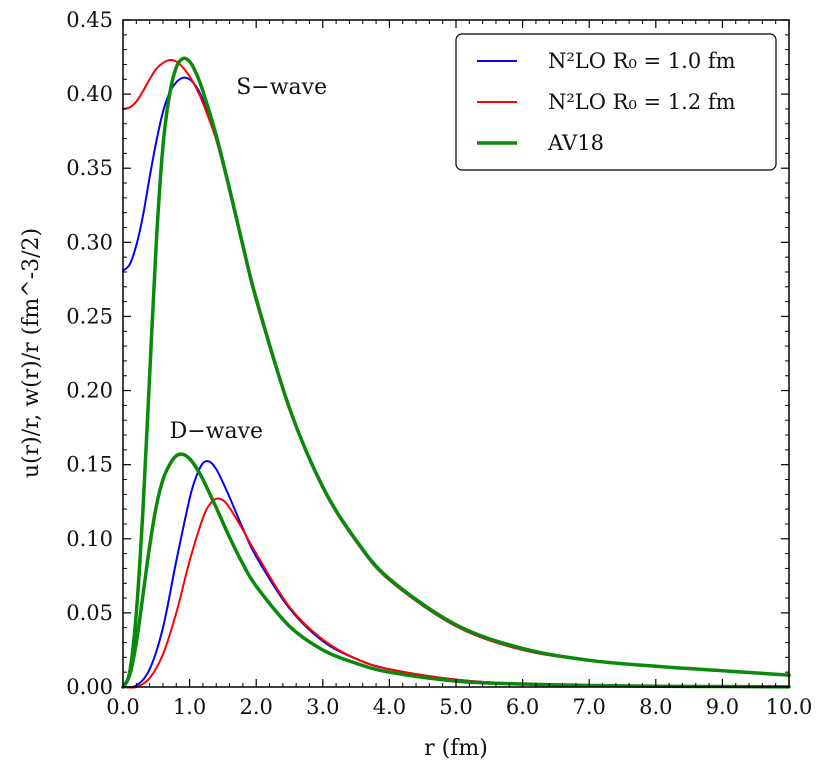 The image size is (830, 777). I want to click on x-tick-label: 0.0, so click(122, 707).